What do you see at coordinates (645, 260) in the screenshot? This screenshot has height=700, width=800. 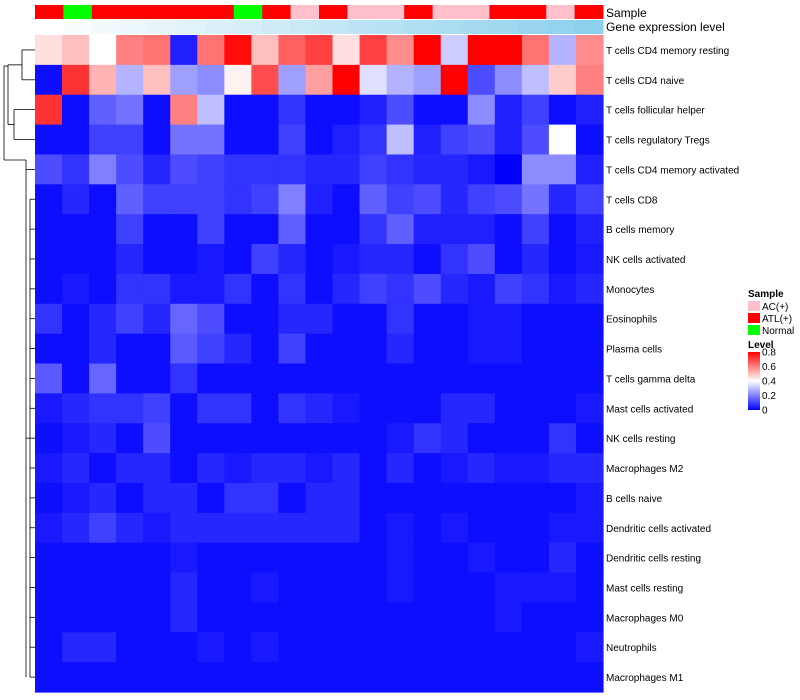 I see `row-label: NK cells activated` at bounding box center [645, 260].